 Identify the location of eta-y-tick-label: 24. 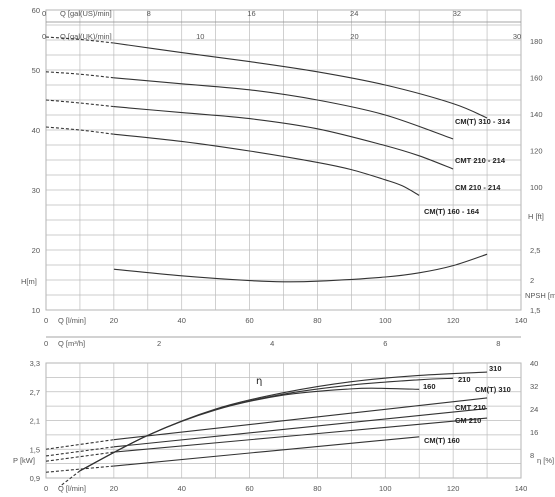
(534, 409).